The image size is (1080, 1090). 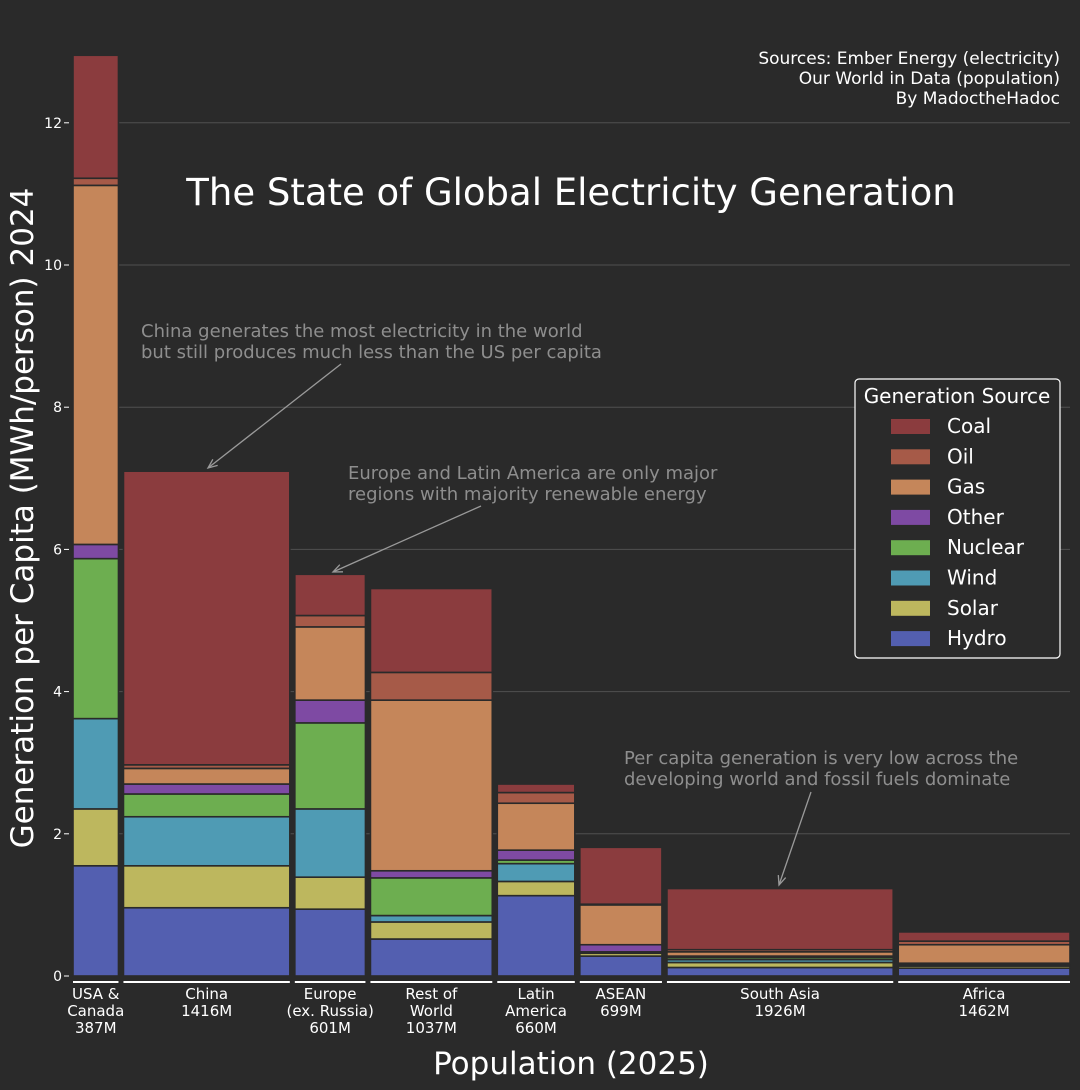 What do you see at coordinates (536, 888) in the screenshot?
I see `bar-segment-latin-solar` at bounding box center [536, 888].